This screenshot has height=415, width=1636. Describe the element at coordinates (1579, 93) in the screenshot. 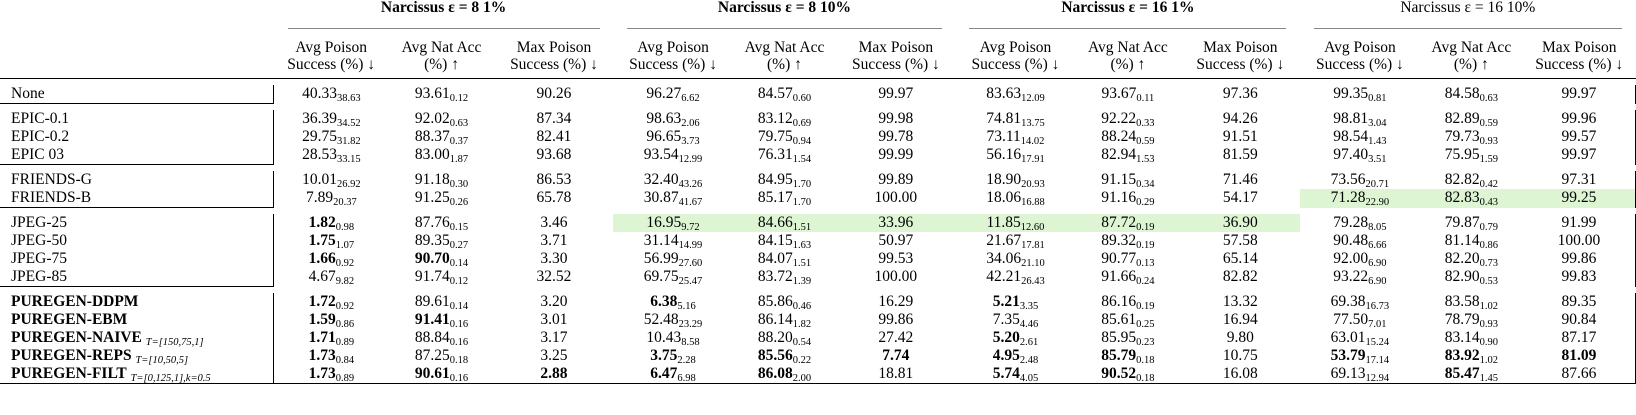

I see `cell-mean: 99.97` at that location.